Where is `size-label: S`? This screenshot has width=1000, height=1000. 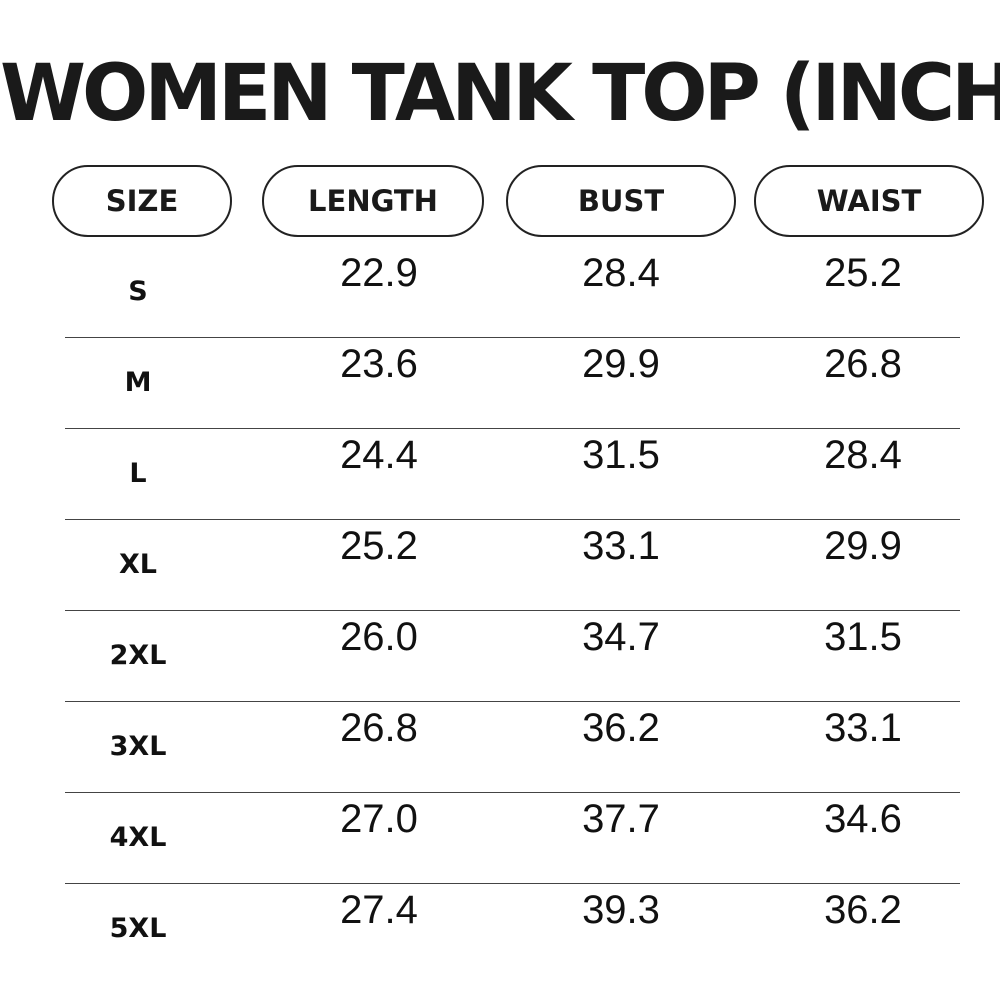 size-label: S is located at coordinates (138, 291).